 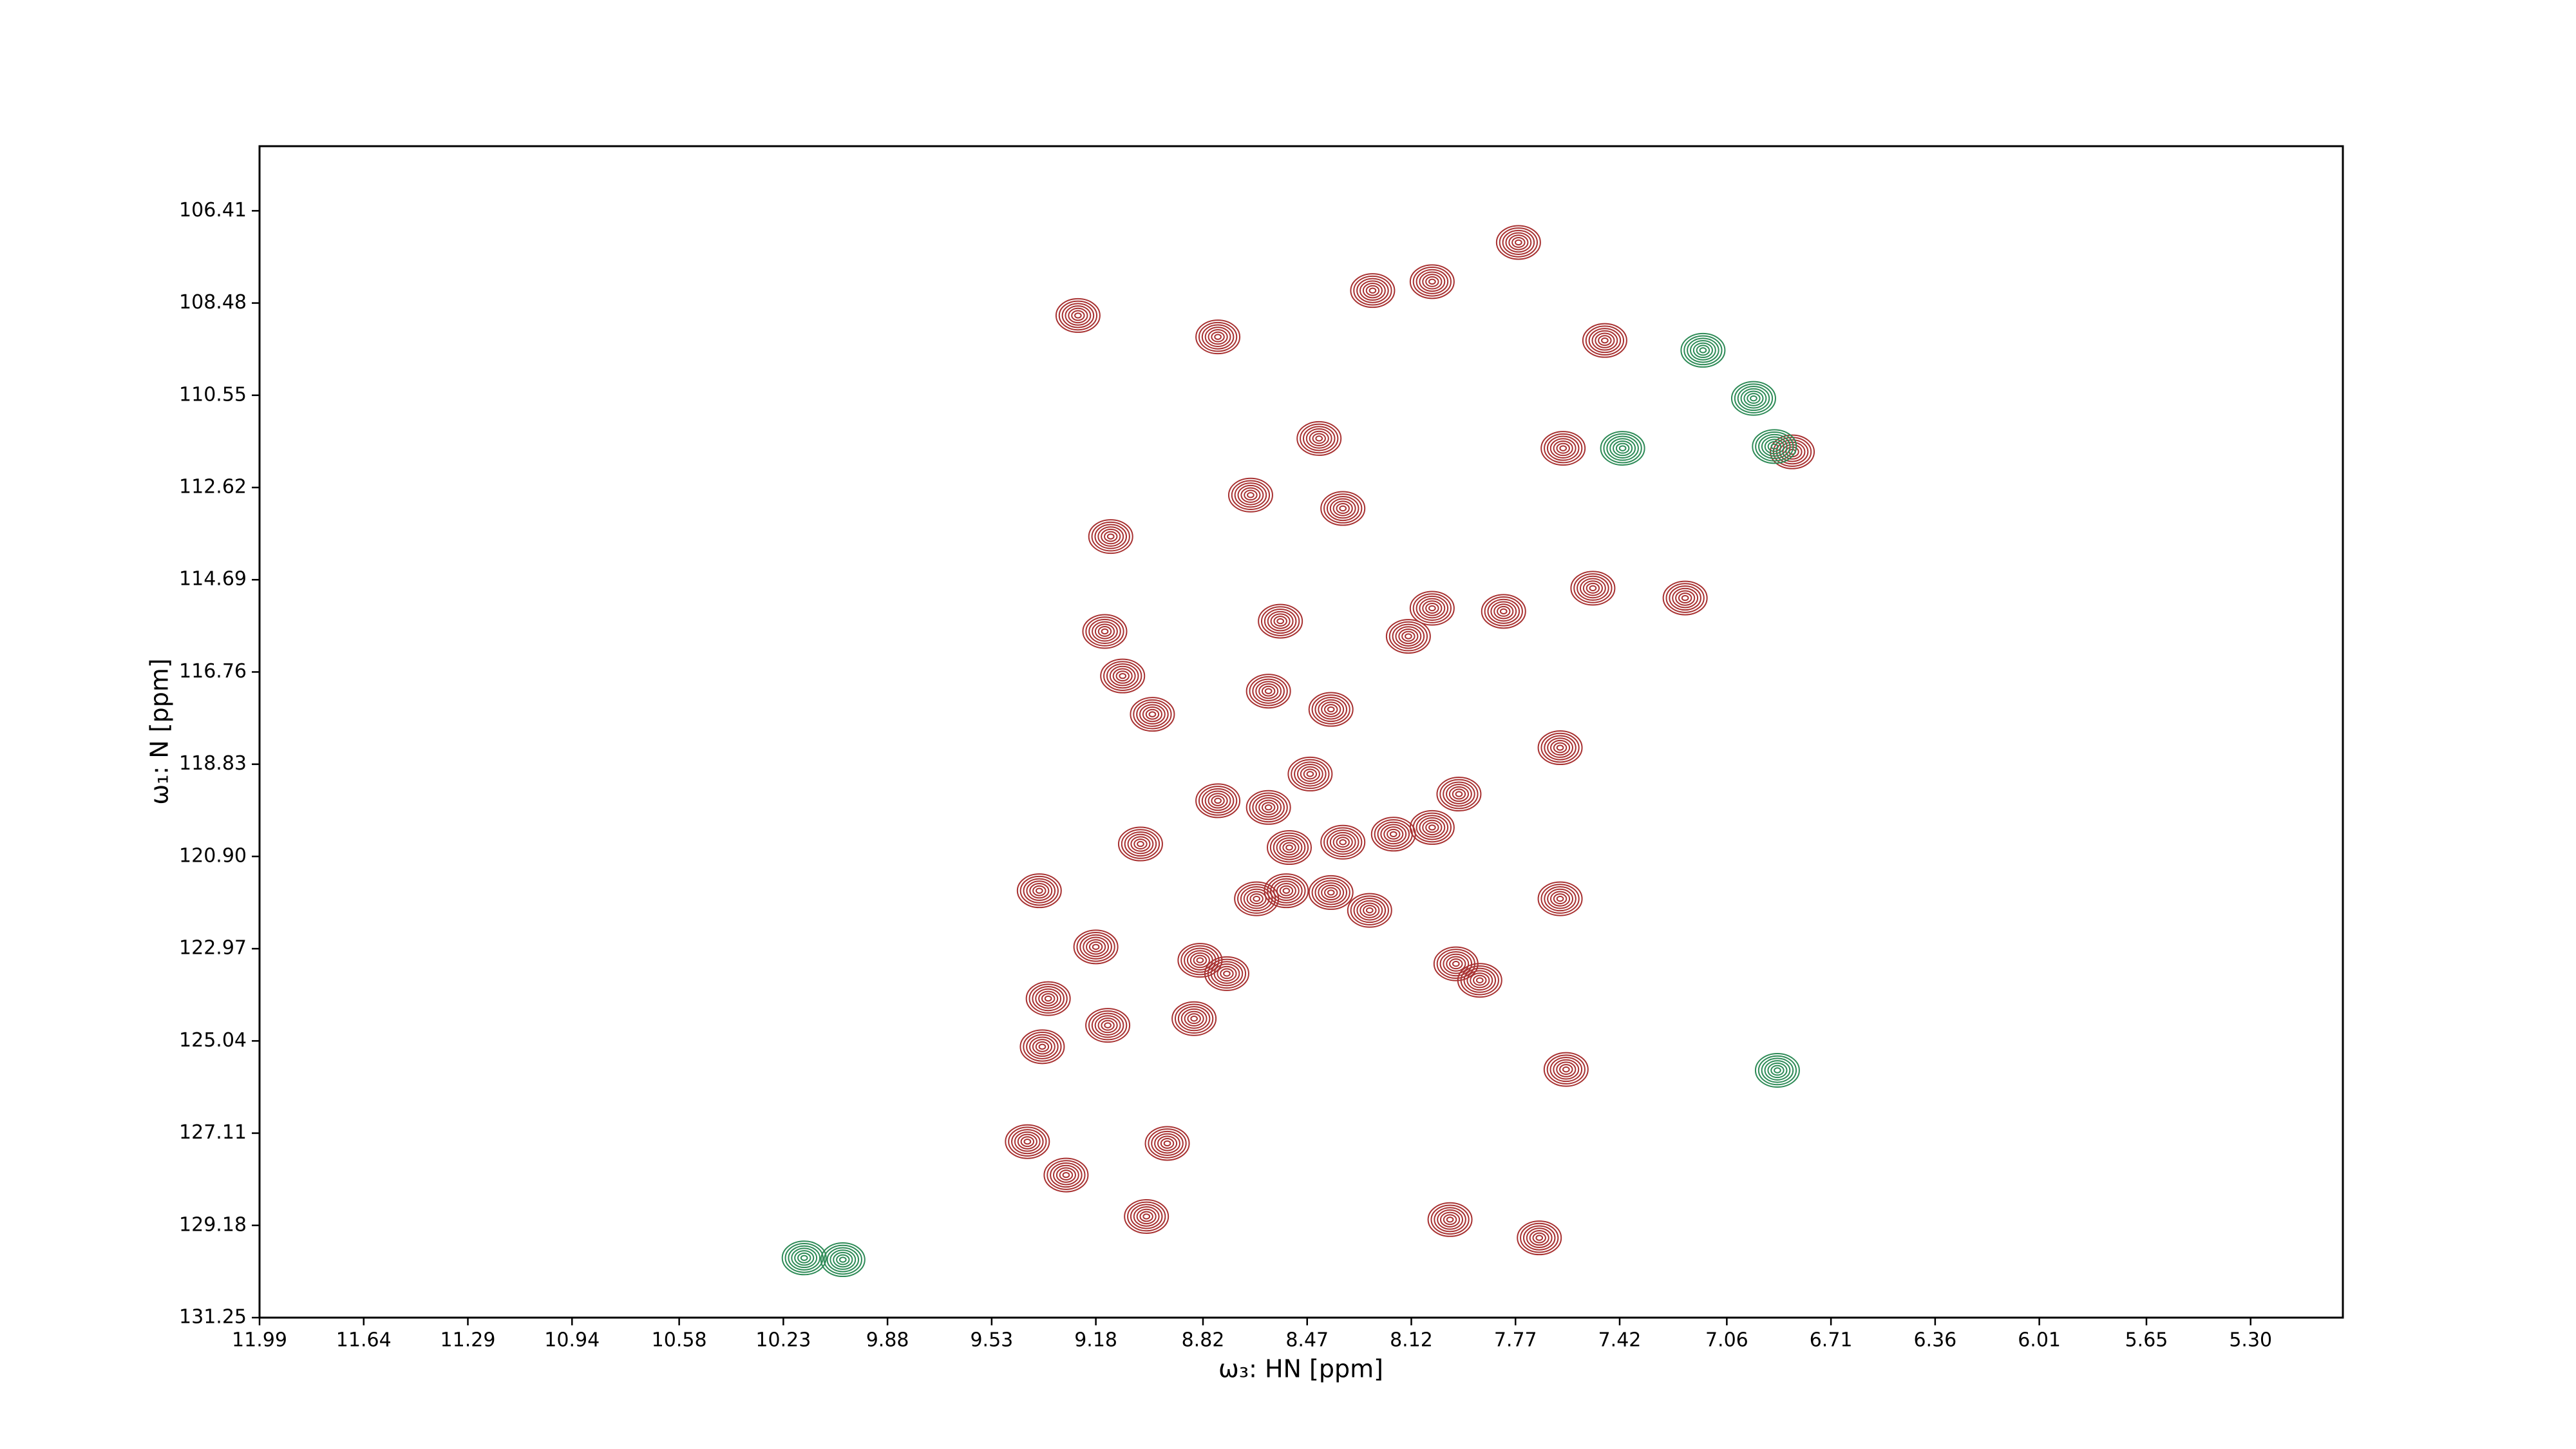 What do you see at coordinates (1832, 1341) in the screenshot?
I see `x-tick-label: 6.71` at bounding box center [1832, 1341].